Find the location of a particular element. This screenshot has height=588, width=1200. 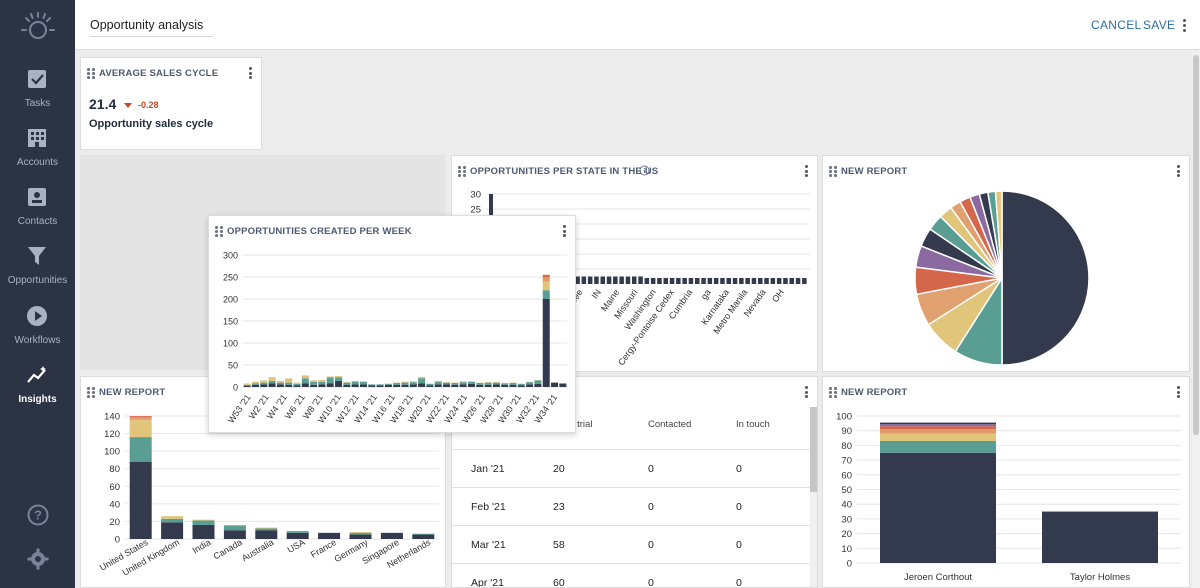

nav-contacts-label: Contacts is located at coordinates (37, 221).